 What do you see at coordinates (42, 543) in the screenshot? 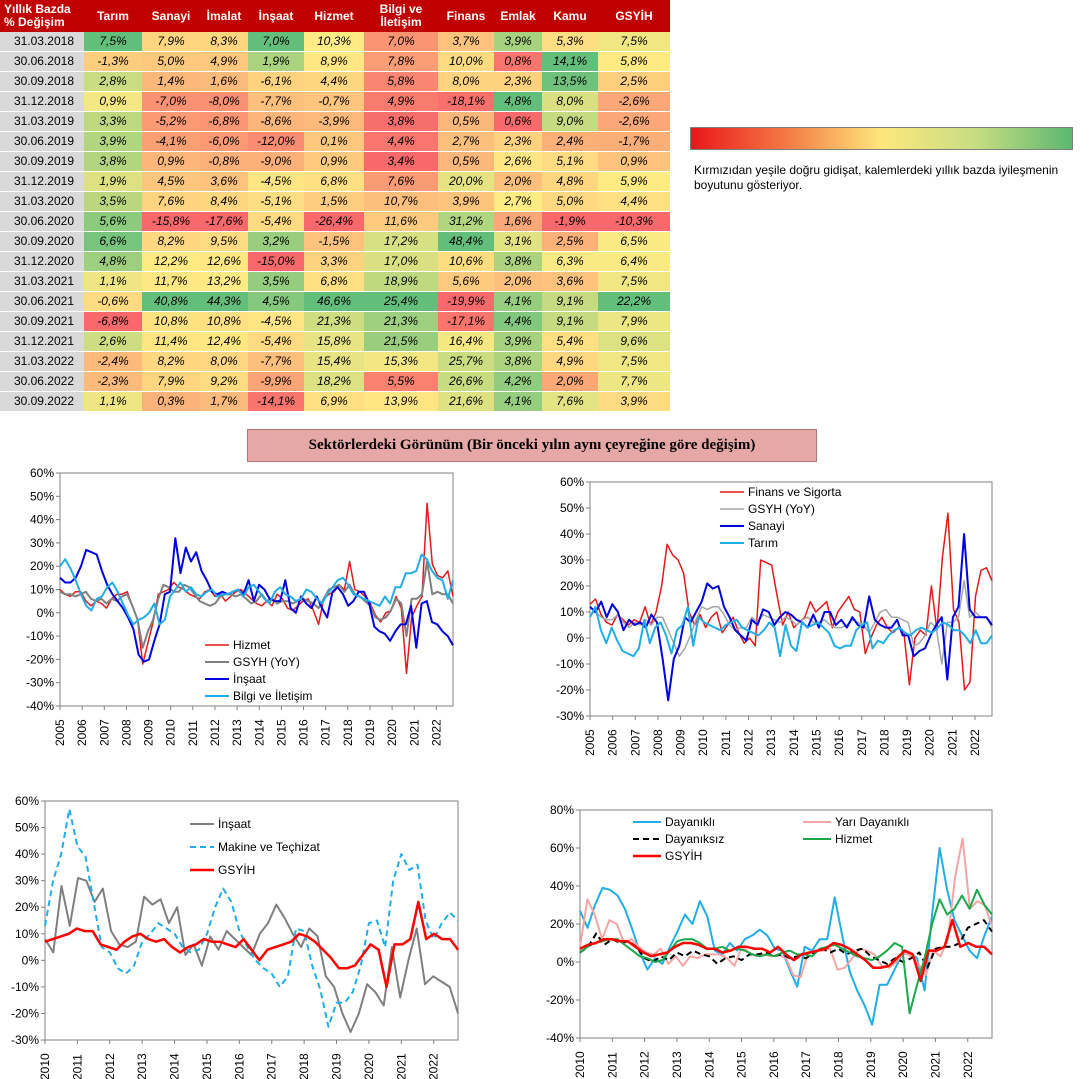
I see `y-tick-label: 30%` at bounding box center [42, 543].